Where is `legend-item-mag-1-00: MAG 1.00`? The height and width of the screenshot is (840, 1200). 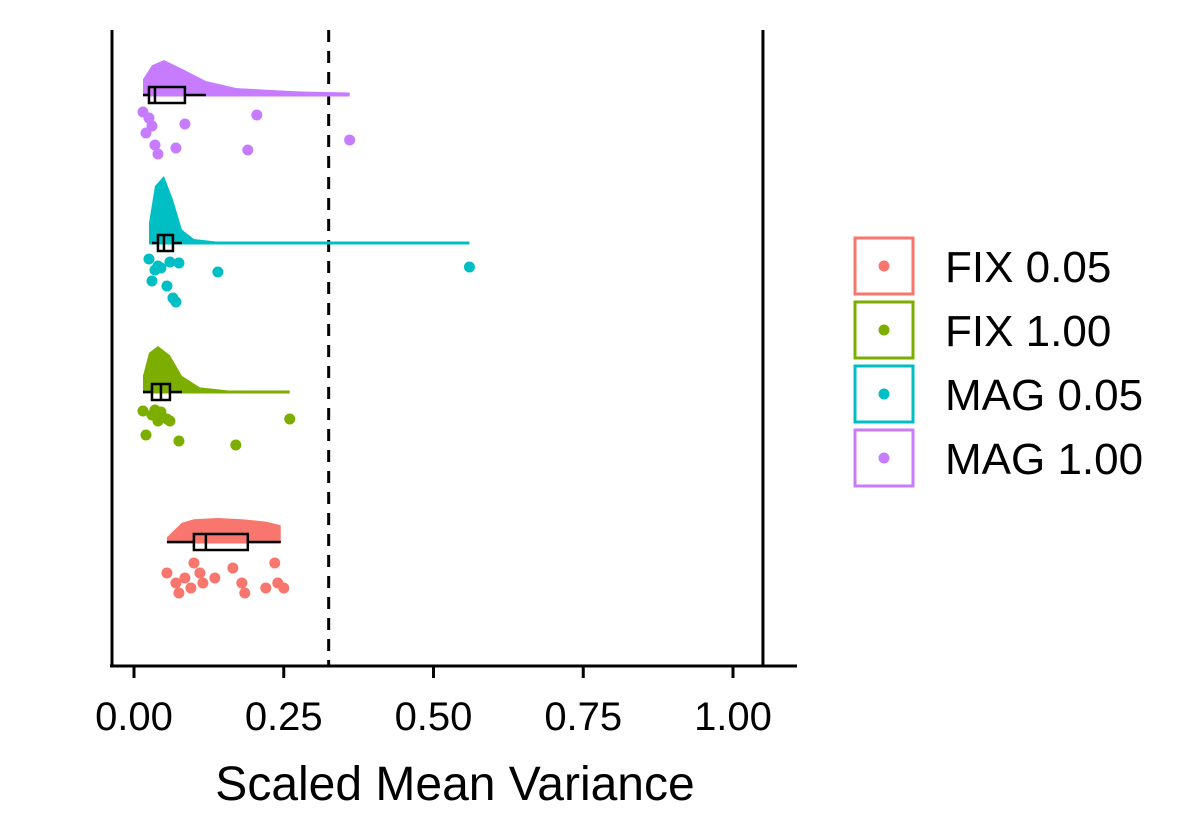
legend-item-mag-1-00: MAG 1.00 is located at coordinates (998, 458).